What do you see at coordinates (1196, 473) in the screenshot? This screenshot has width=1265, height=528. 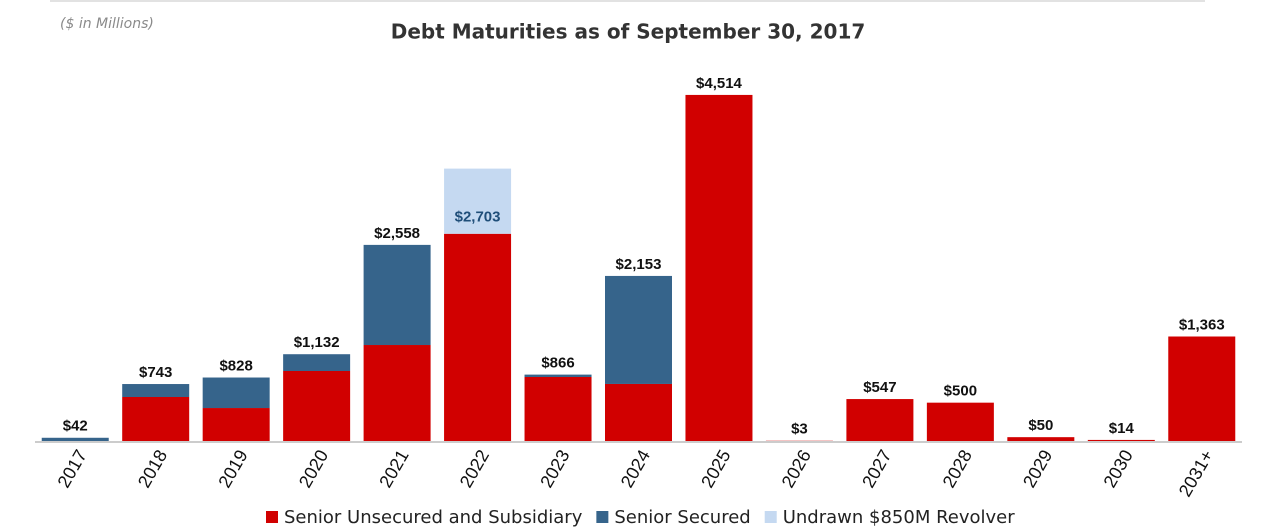 I see `x-tick-label: 2031+` at bounding box center [1196, 473].